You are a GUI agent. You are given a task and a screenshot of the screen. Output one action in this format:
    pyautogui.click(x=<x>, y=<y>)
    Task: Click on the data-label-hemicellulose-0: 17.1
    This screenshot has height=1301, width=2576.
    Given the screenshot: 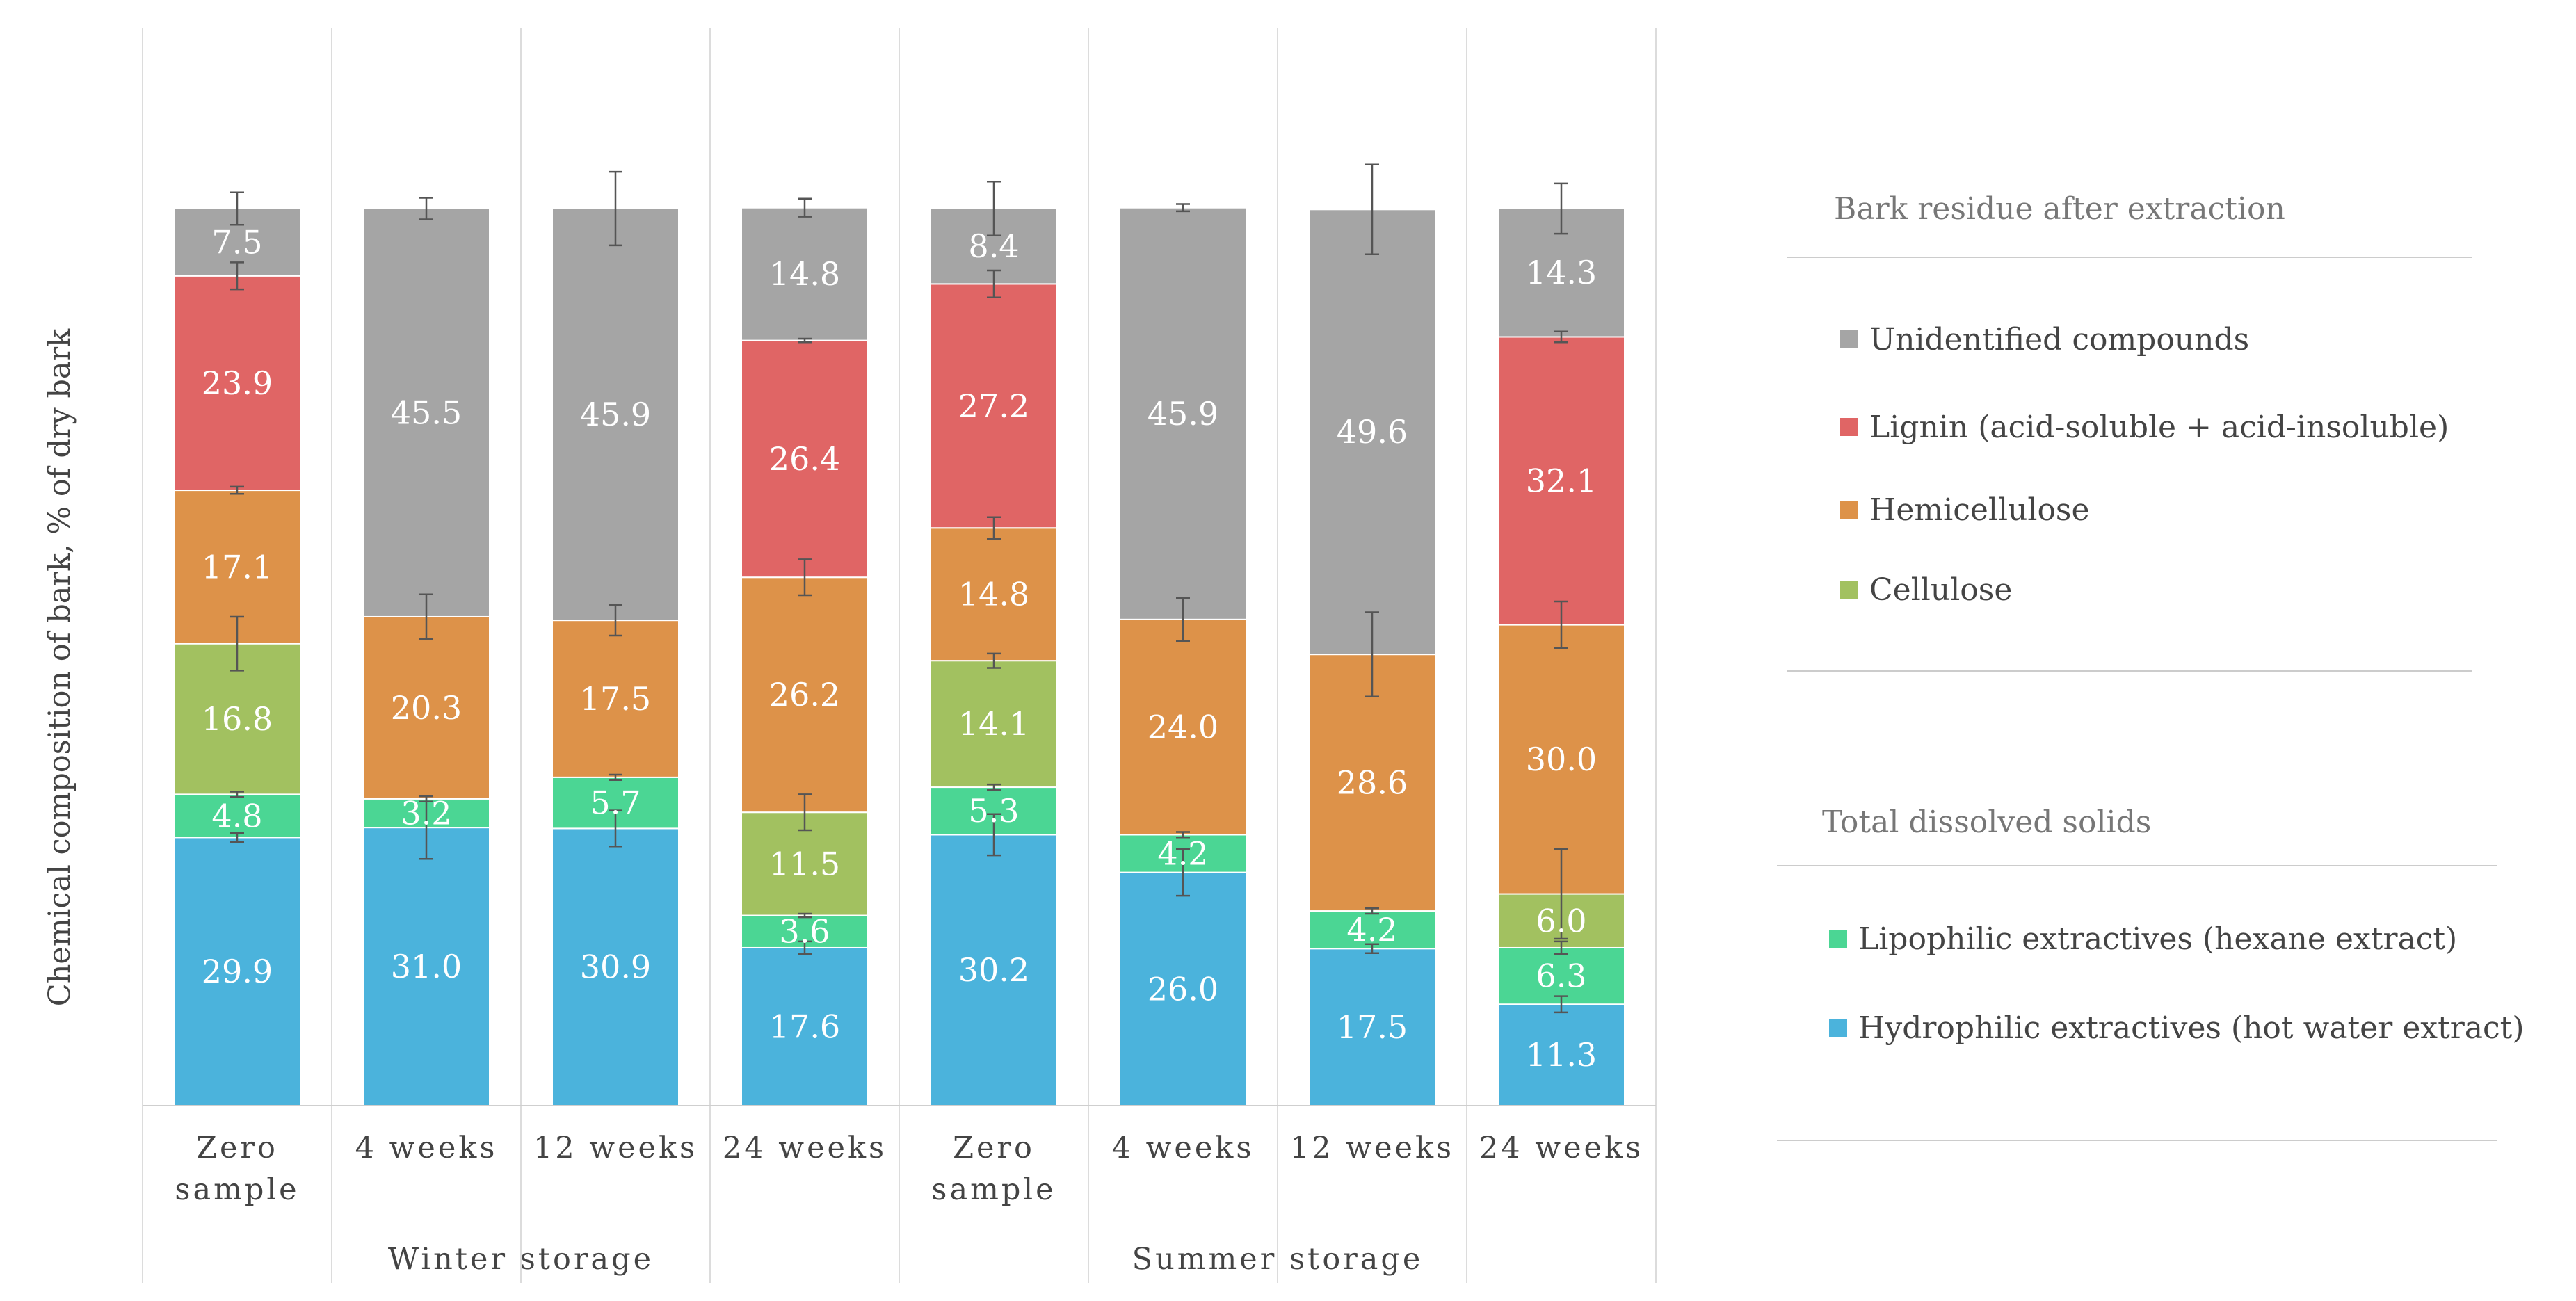 What is the action you would take?
    pyautogui.click(x=237, y=566)
    